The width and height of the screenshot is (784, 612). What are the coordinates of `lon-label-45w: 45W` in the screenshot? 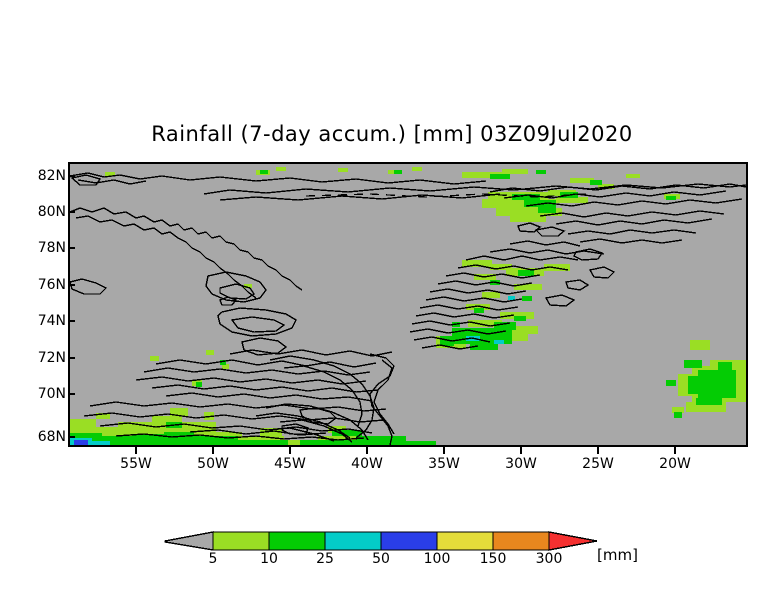 It's located at (290, 464).